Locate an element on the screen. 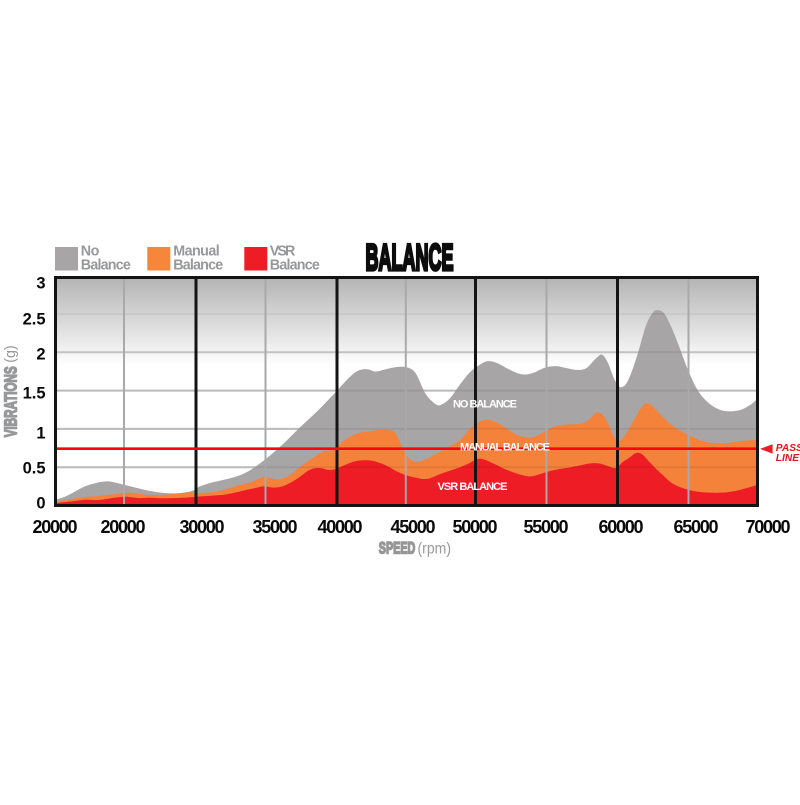 This screenshot has width=800, height=805. svg-text: Manual is located at coordinates (196, 252).